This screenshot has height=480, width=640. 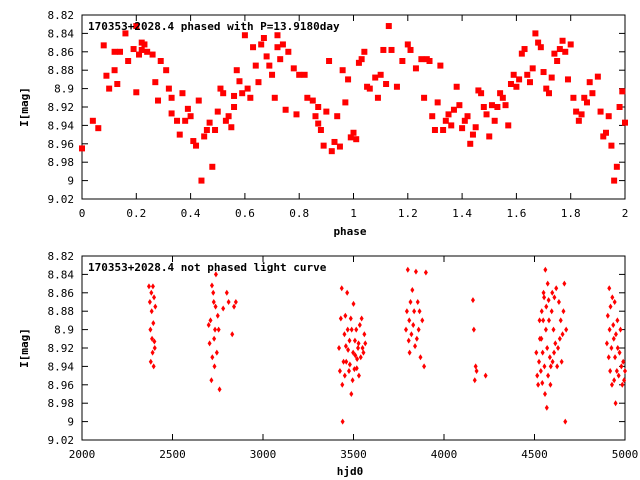 I want to click on y-tick-label: 9.02, so click(x=61, y=199).